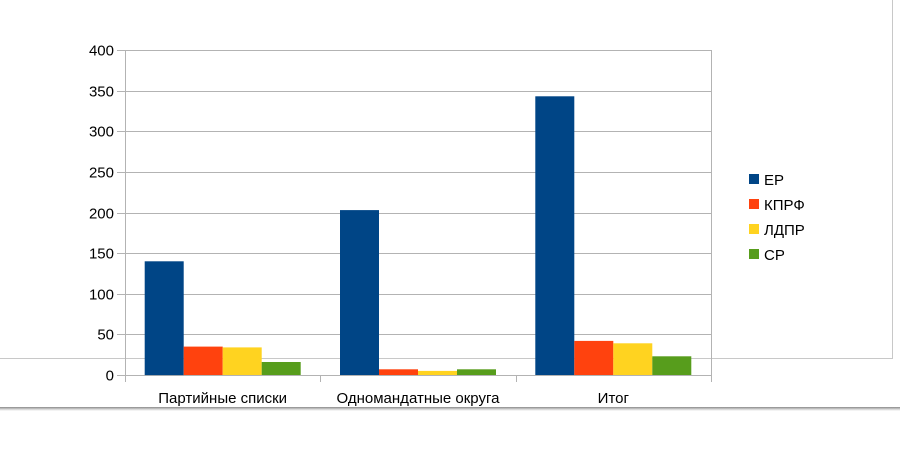 The width and height of the screenshot is (900, 450). What do you see at coordinates (101, 51) in the screenshot?
I see `y-tick-label: 400` at bounding box center [101, 51].